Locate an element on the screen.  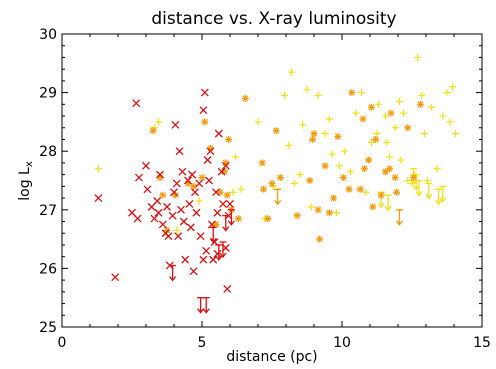
y-tick-label: 27 is located at coordinates (48, 211).